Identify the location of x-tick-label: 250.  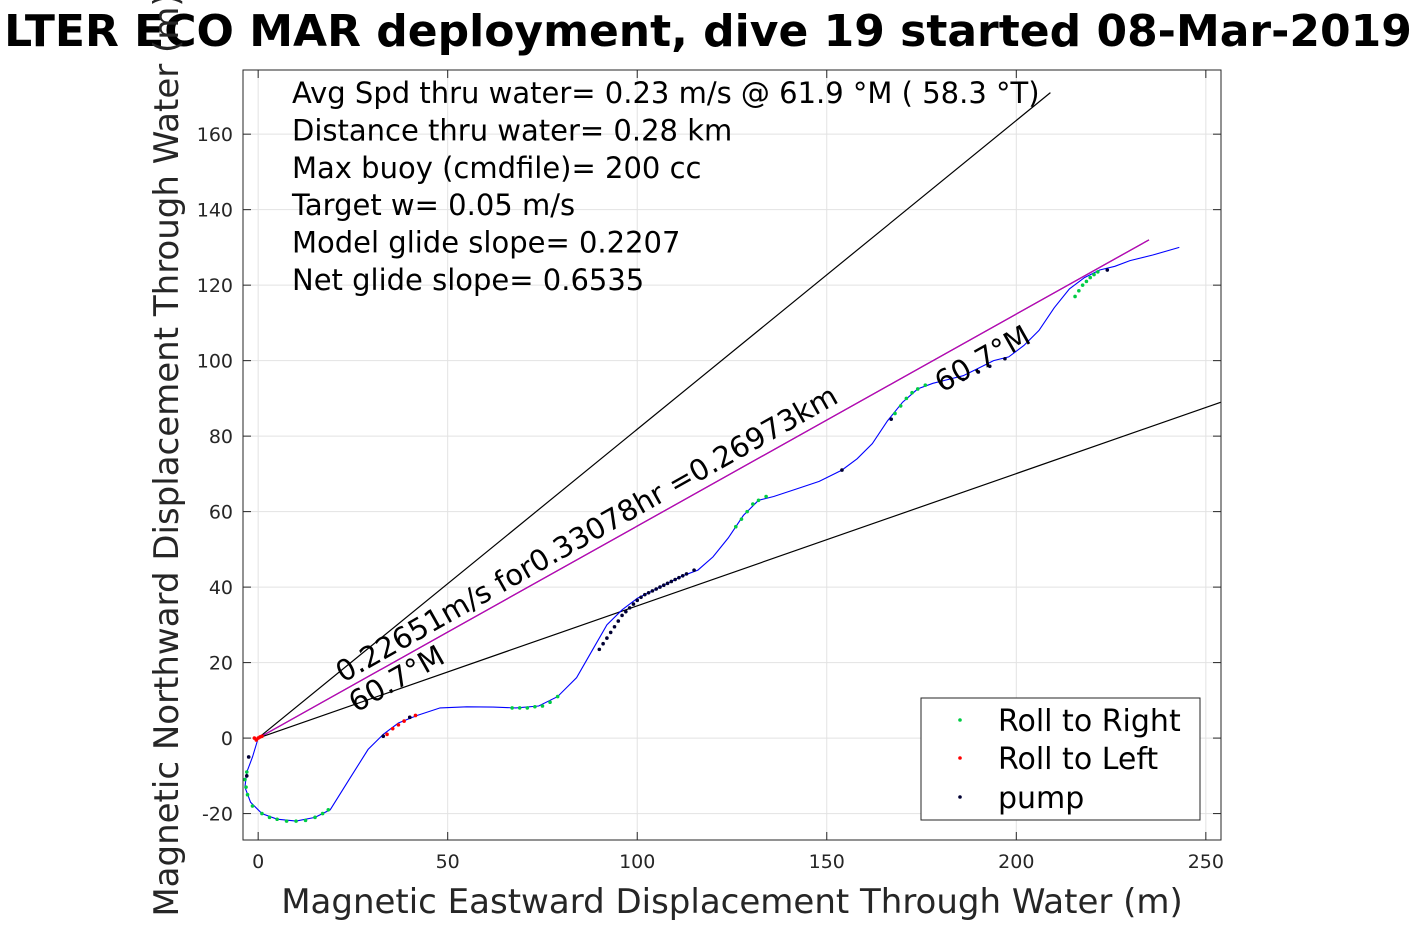
(1206, 862).